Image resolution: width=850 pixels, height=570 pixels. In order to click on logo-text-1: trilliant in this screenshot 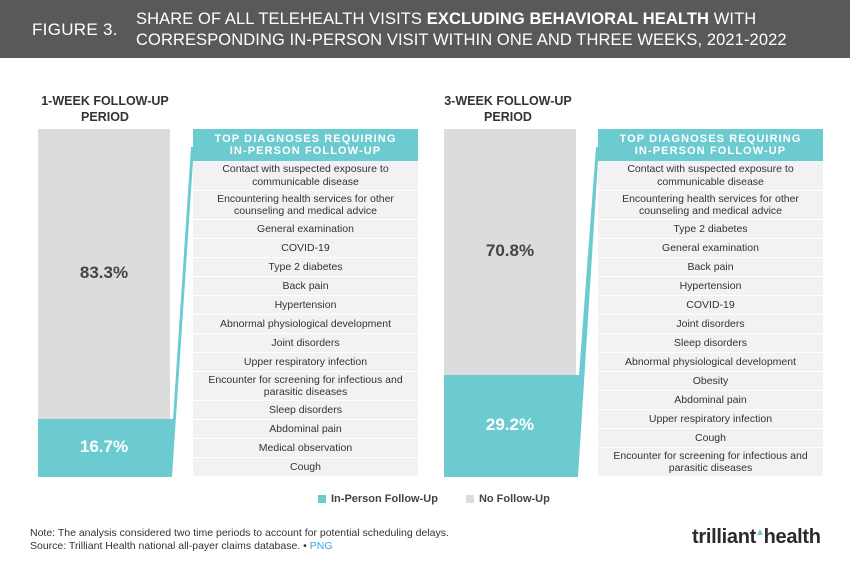, I will do `click(724, 537)`.